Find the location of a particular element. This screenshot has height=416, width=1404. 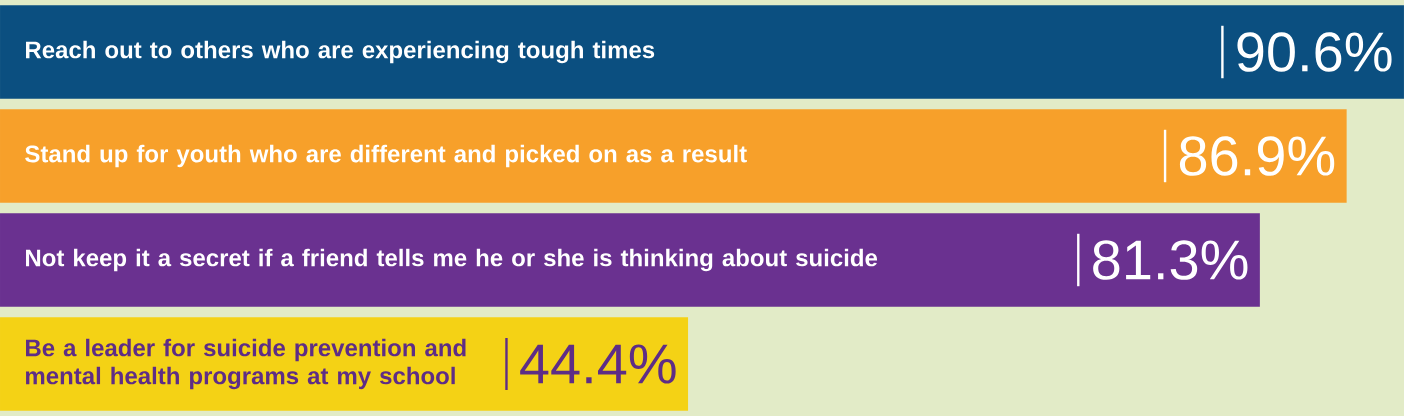

y-tick-label: Stand up for youth who are different and picked on as a result is located at coordinates (386, 156).